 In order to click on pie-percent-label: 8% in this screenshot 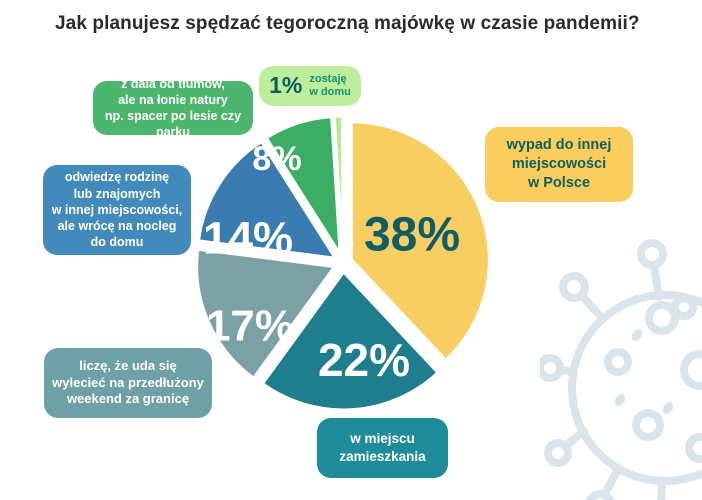, I will do `click(276, 159)`.